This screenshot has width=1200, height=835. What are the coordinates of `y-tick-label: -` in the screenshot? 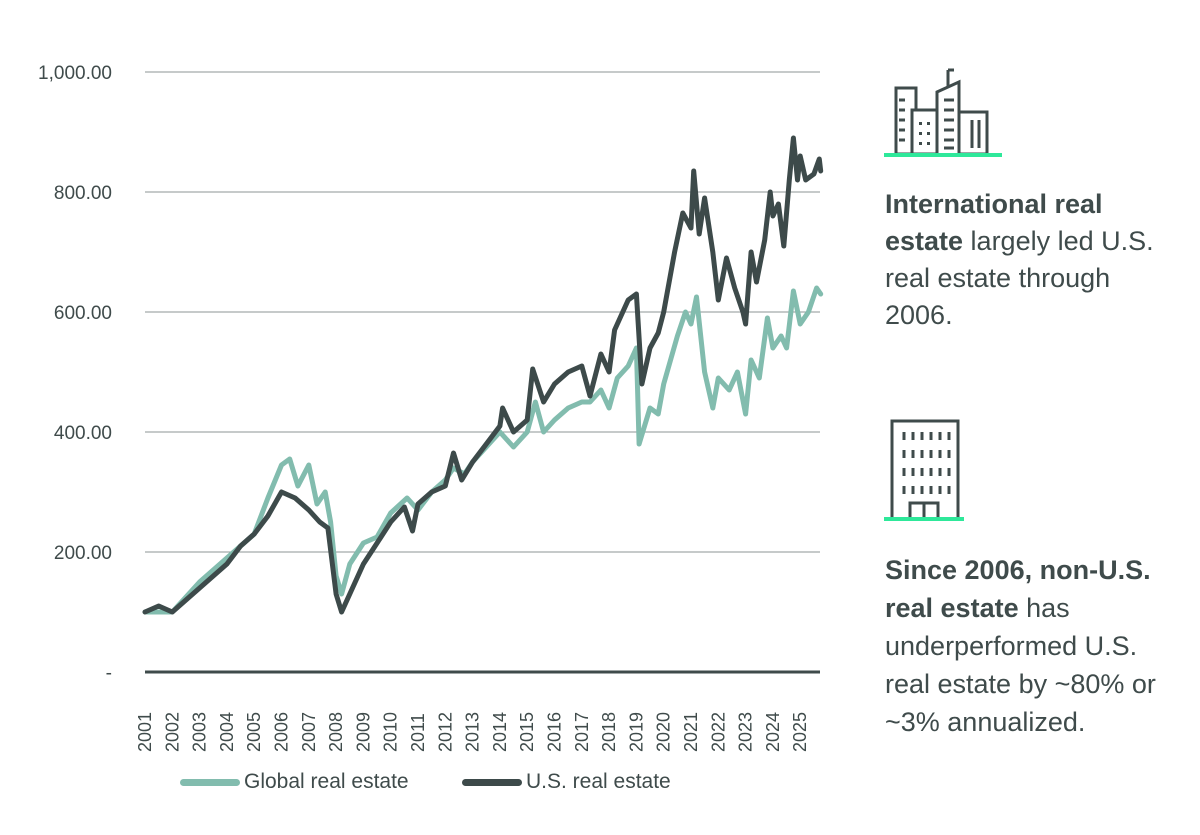 It's located at (109, 673).